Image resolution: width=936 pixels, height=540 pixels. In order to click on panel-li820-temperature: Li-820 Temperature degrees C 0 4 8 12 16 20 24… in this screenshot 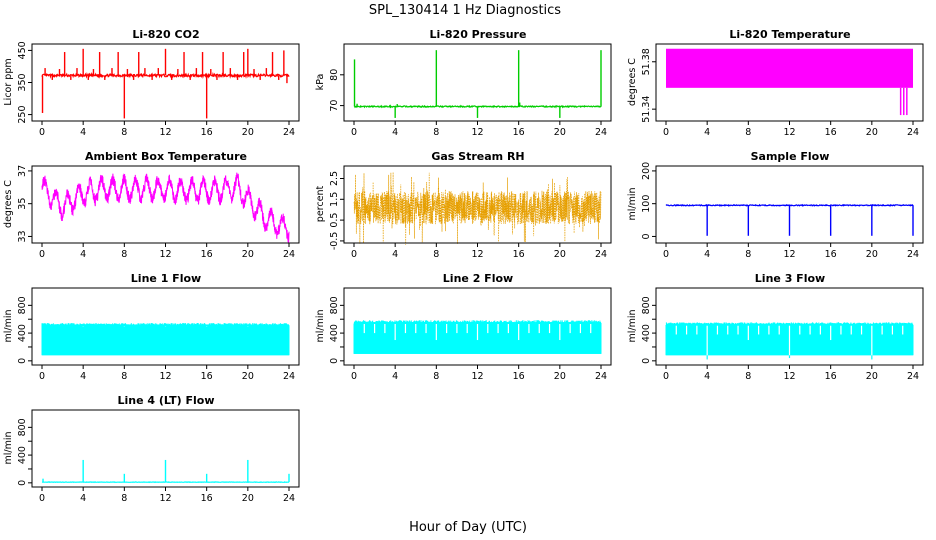, I will do `click(775, 83)`.